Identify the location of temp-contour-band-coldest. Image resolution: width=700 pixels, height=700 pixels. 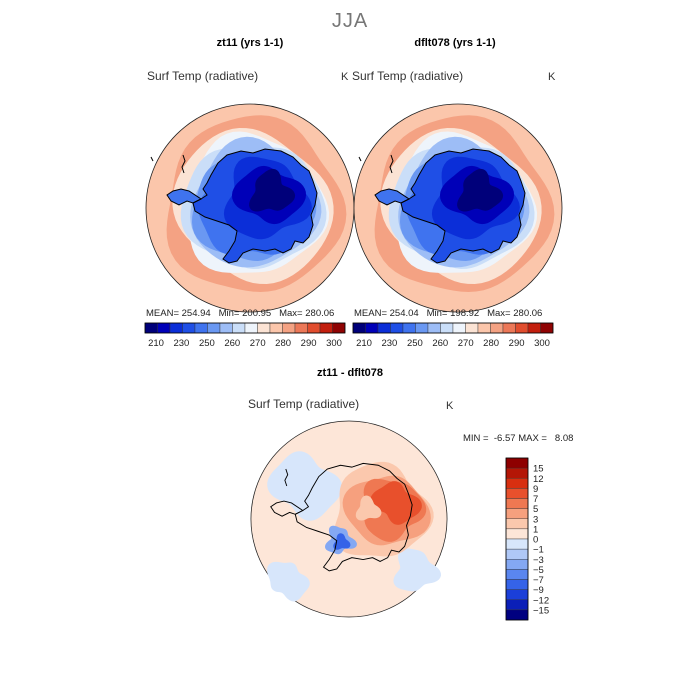
(272, 190).